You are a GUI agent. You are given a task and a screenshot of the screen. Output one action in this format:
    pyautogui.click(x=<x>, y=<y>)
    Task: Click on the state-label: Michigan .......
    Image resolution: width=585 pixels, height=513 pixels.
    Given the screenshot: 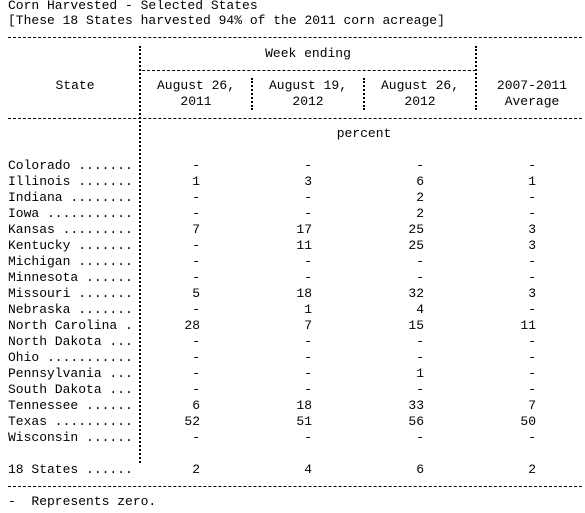 What is the action you would take?
    pyautogui.click(x=70, y=261)
    